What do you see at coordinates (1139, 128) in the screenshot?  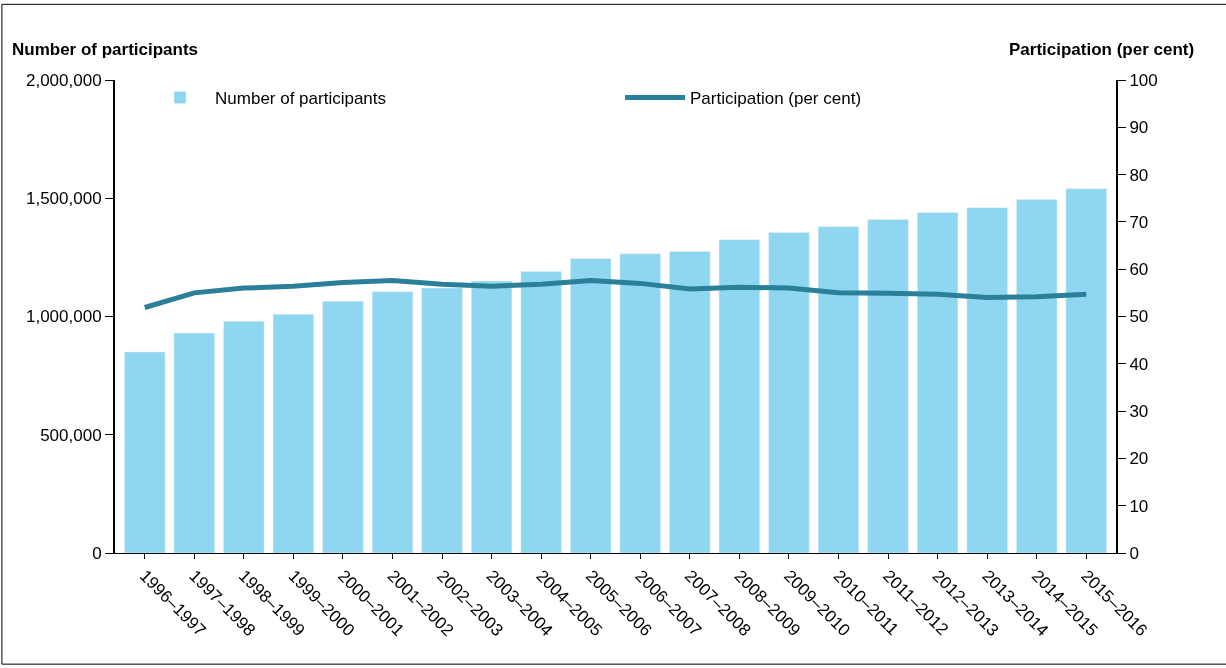 I see `y2-tick-label: 90` at bounding box center [1139, 128].